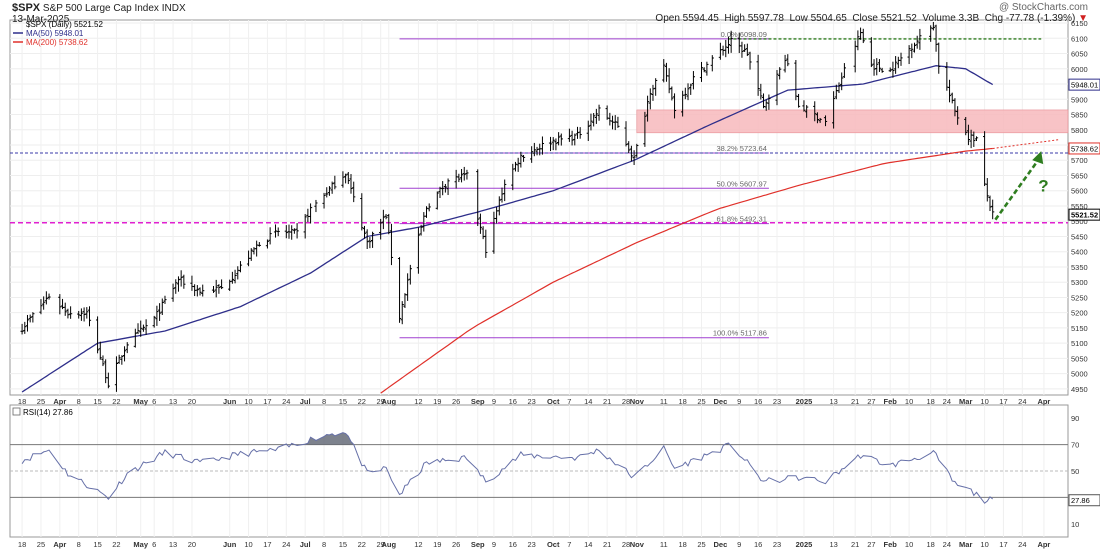 The height and width of the screenshot is (550, 1100). What do you see at coordinates (1038, 158) in the screenshot?
I see `projection-arrowhead-icon` at bounding box center [1038, 158].